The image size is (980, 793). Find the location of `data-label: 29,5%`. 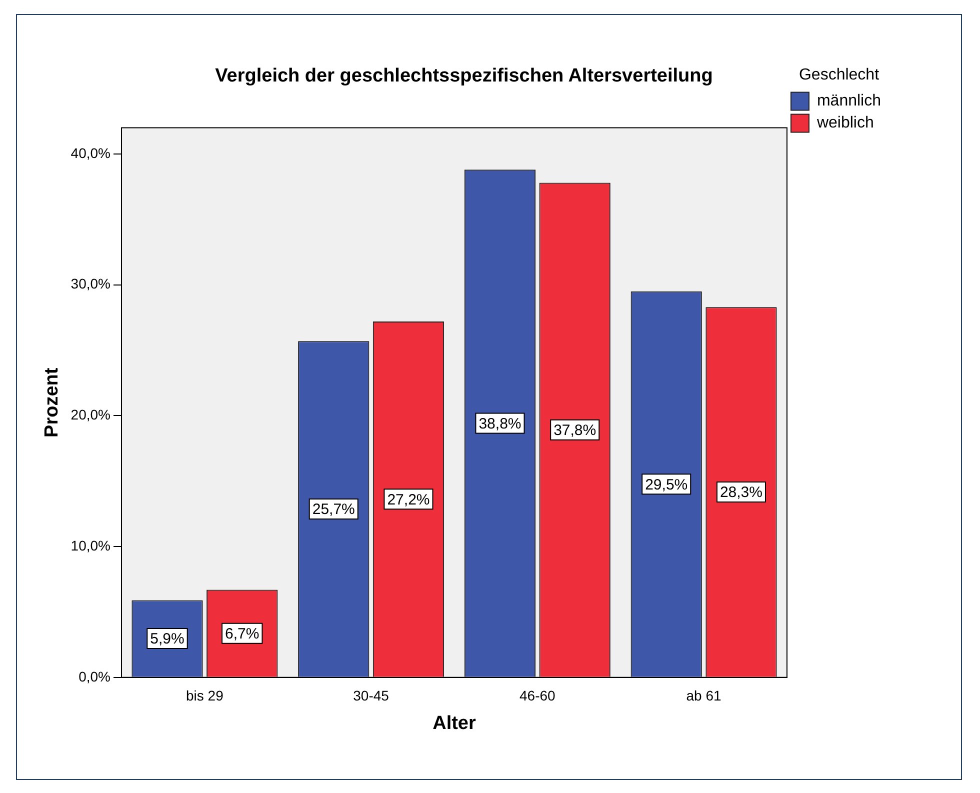

data-label: 29,5% is located at coordinates (666, 485).